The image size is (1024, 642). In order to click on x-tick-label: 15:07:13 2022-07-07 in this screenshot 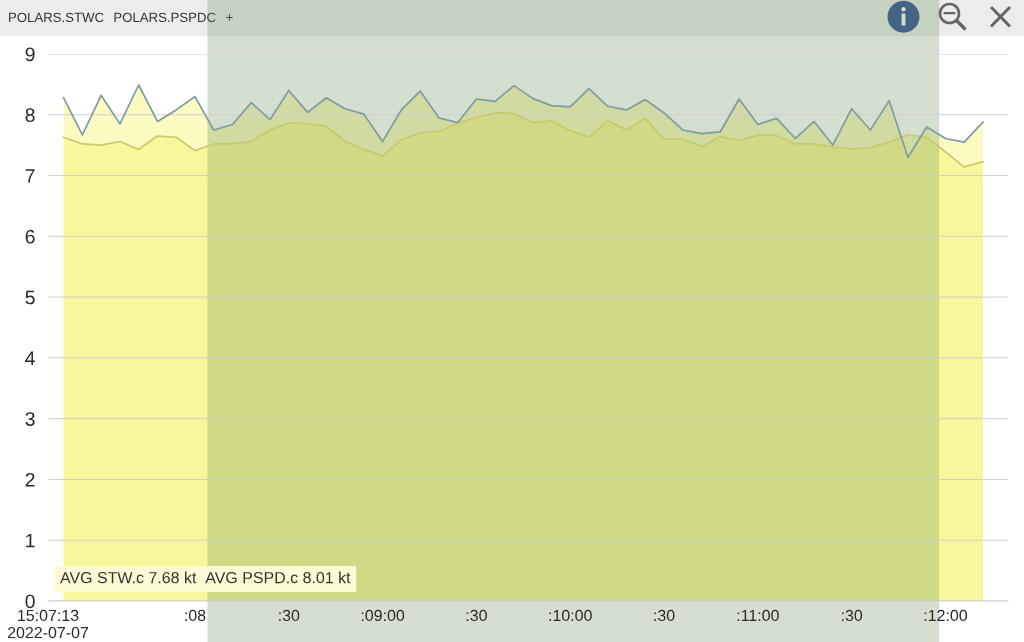, I will do `click(48, 624)`.